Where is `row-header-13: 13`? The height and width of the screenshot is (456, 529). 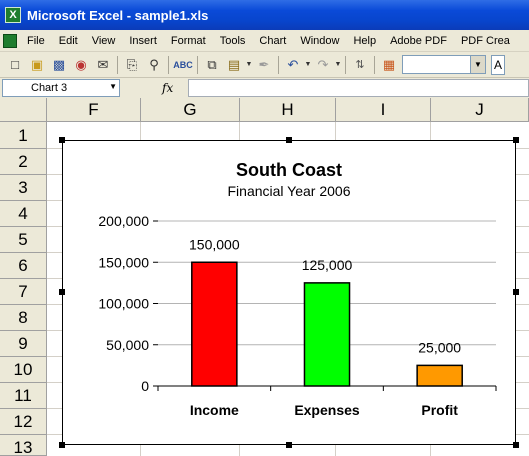
row-header-13: 13 is located at coordinates (23, 445).